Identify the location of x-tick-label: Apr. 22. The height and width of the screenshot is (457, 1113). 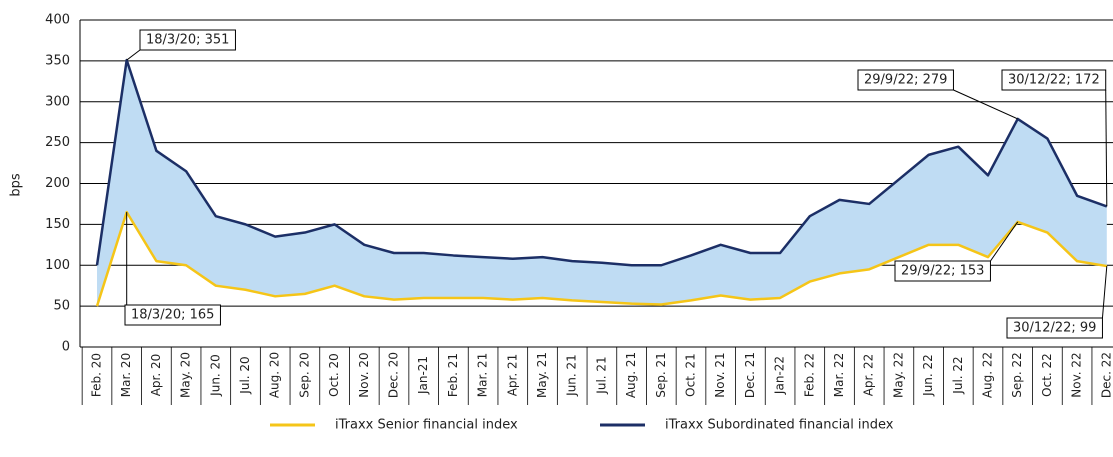
(869, 375).